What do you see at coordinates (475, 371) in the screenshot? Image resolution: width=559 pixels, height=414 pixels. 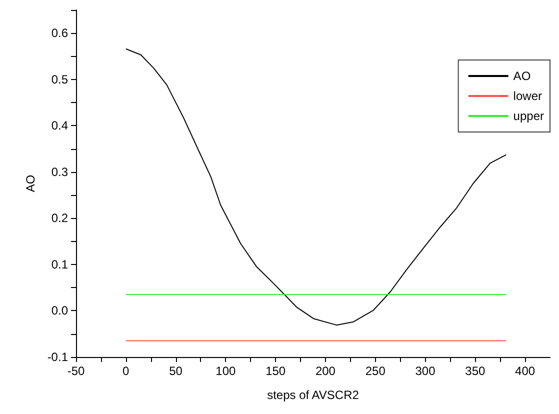 I see `x-tick-label: 350` at bounding box center [475, 371].